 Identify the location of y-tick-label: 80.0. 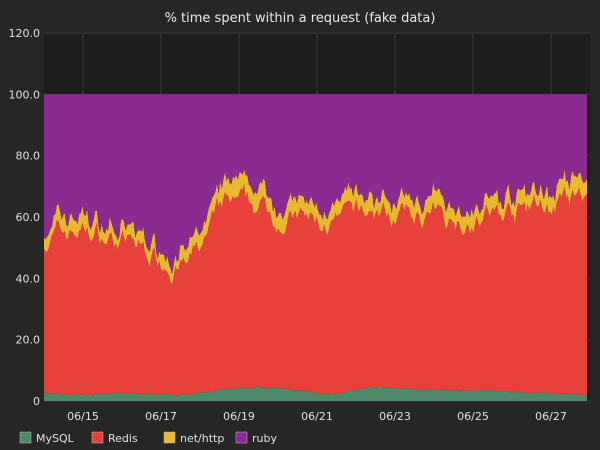
(28, 156).